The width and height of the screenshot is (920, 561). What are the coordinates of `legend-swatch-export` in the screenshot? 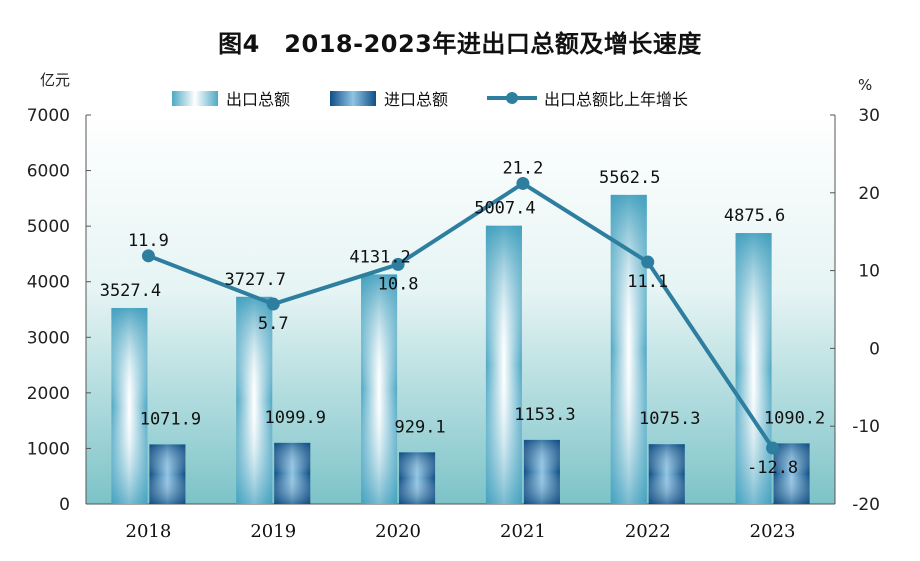 It's located at (195, 98).